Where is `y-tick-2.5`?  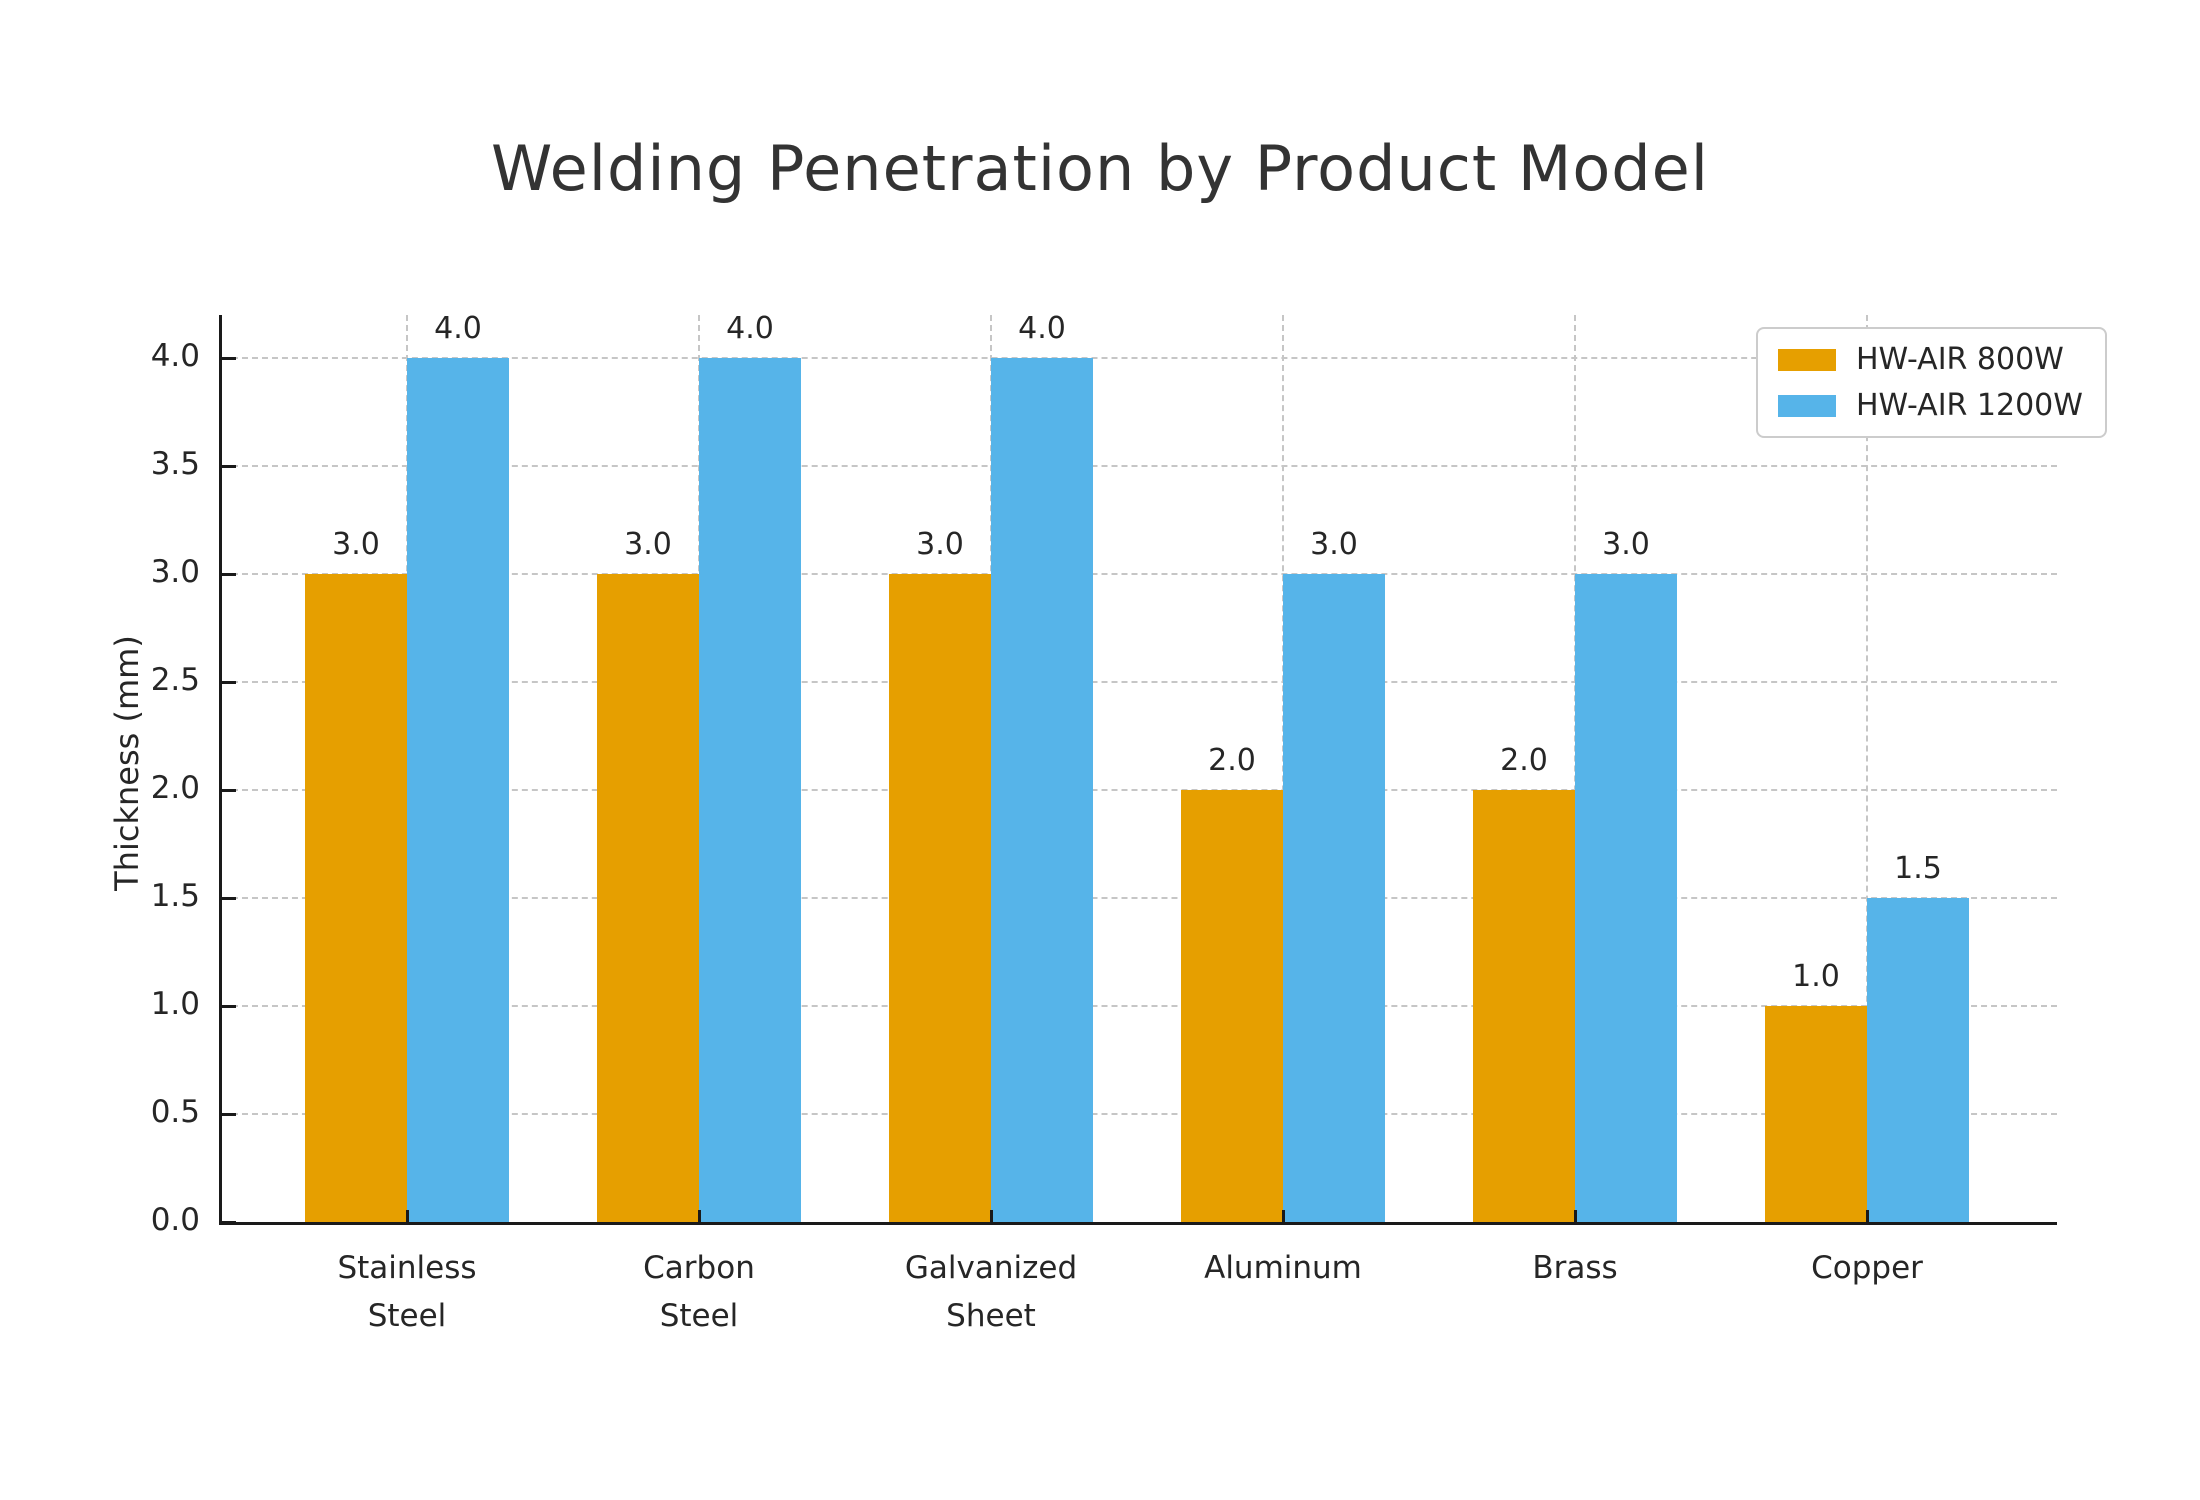
y-tick-2.5 is located at coordinates (229, 682).